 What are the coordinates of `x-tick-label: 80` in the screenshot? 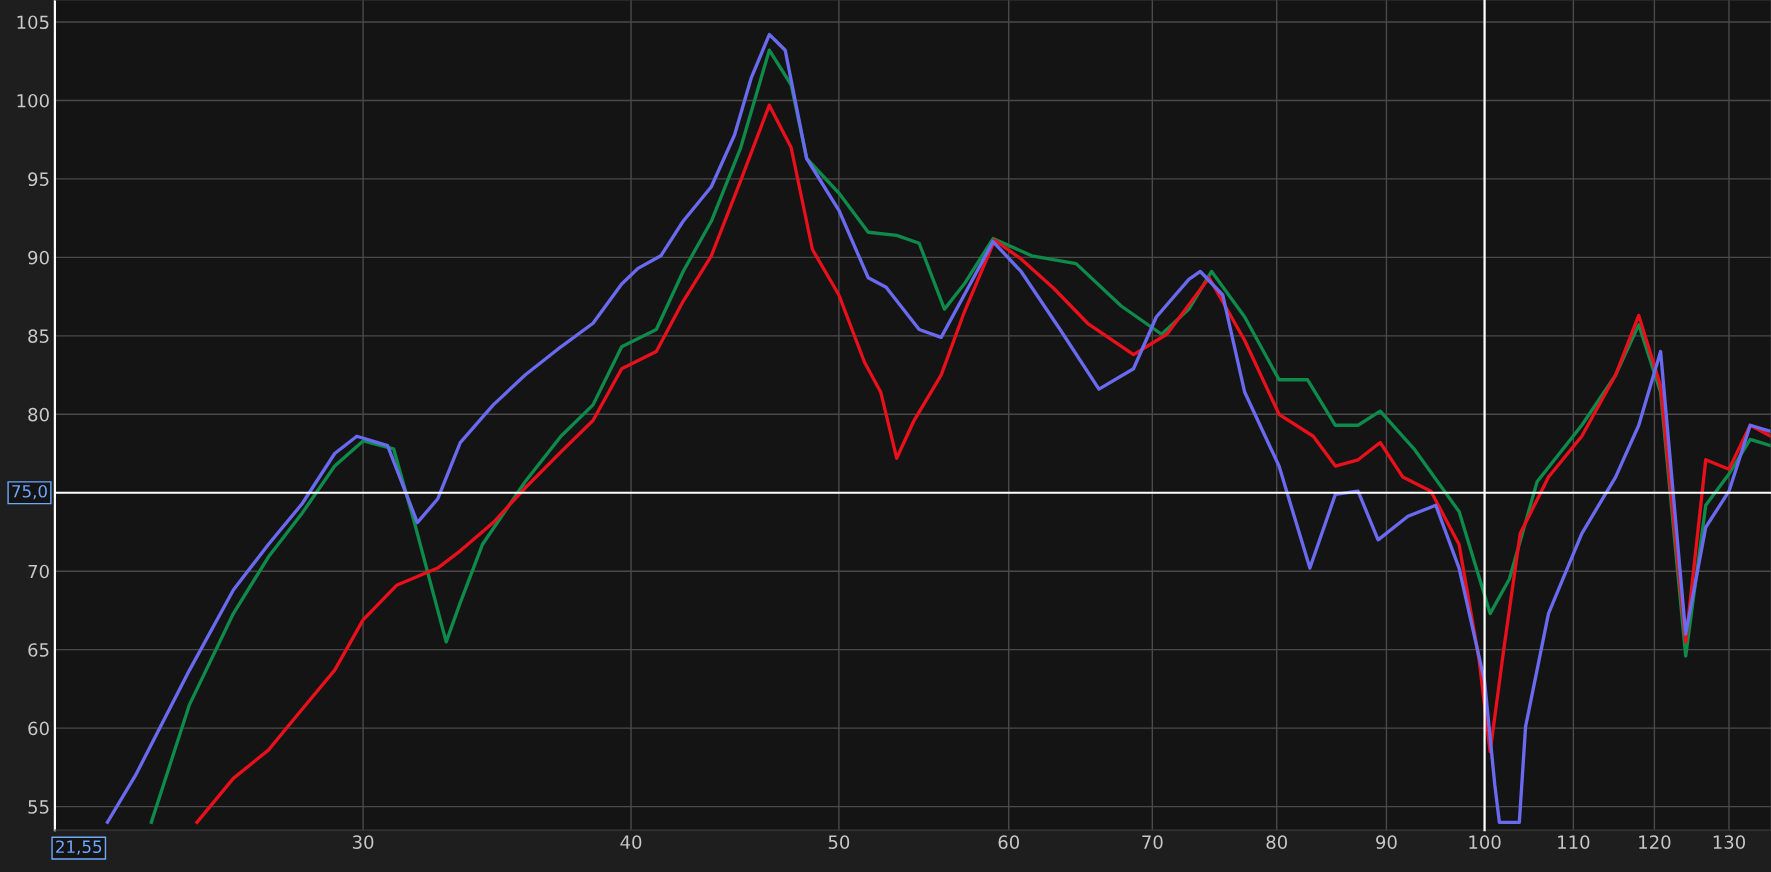 It's located at (1276, 842).